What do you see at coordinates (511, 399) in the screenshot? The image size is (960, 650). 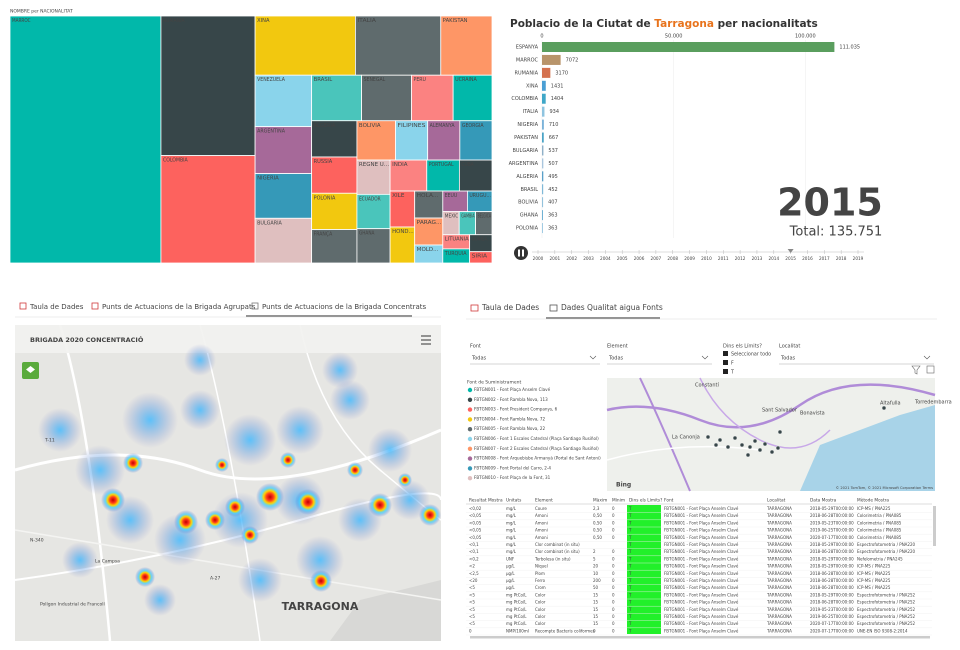 I see `legend-item: FBTGN002 - Font Rambla Nova, 113` at bounding box center [511, 399].